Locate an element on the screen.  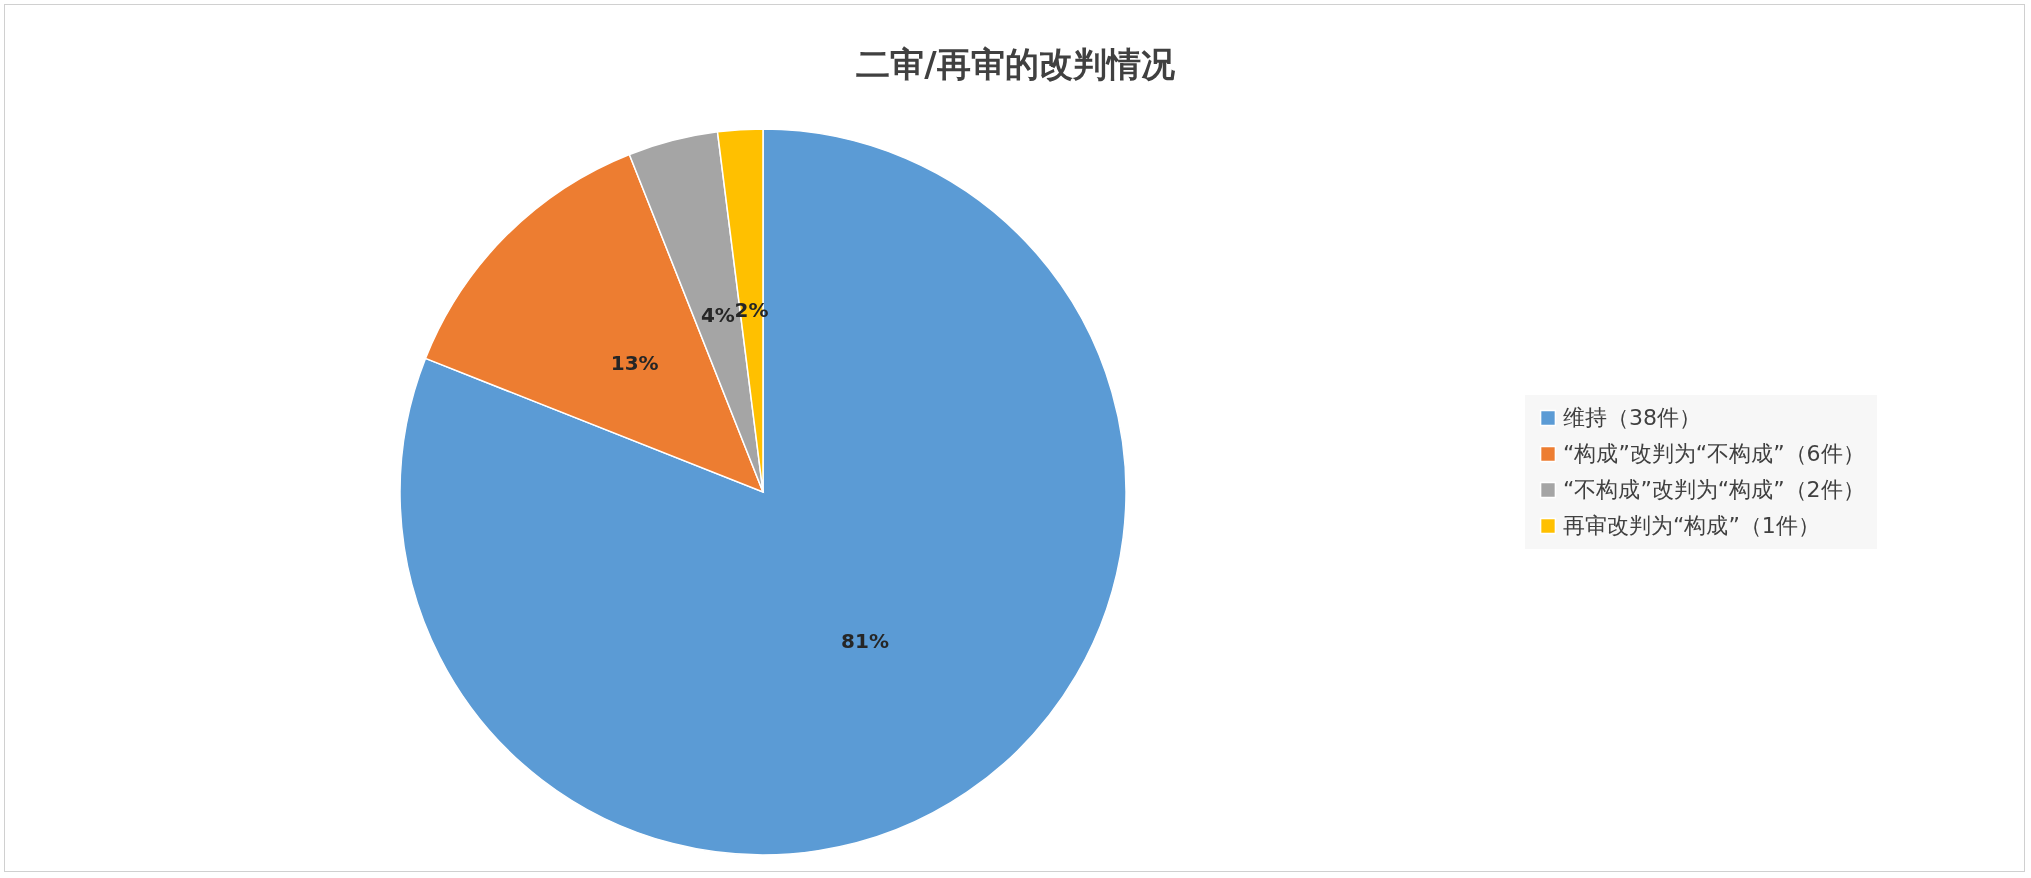
data-label: 4% is located at coordinates (717, 315).